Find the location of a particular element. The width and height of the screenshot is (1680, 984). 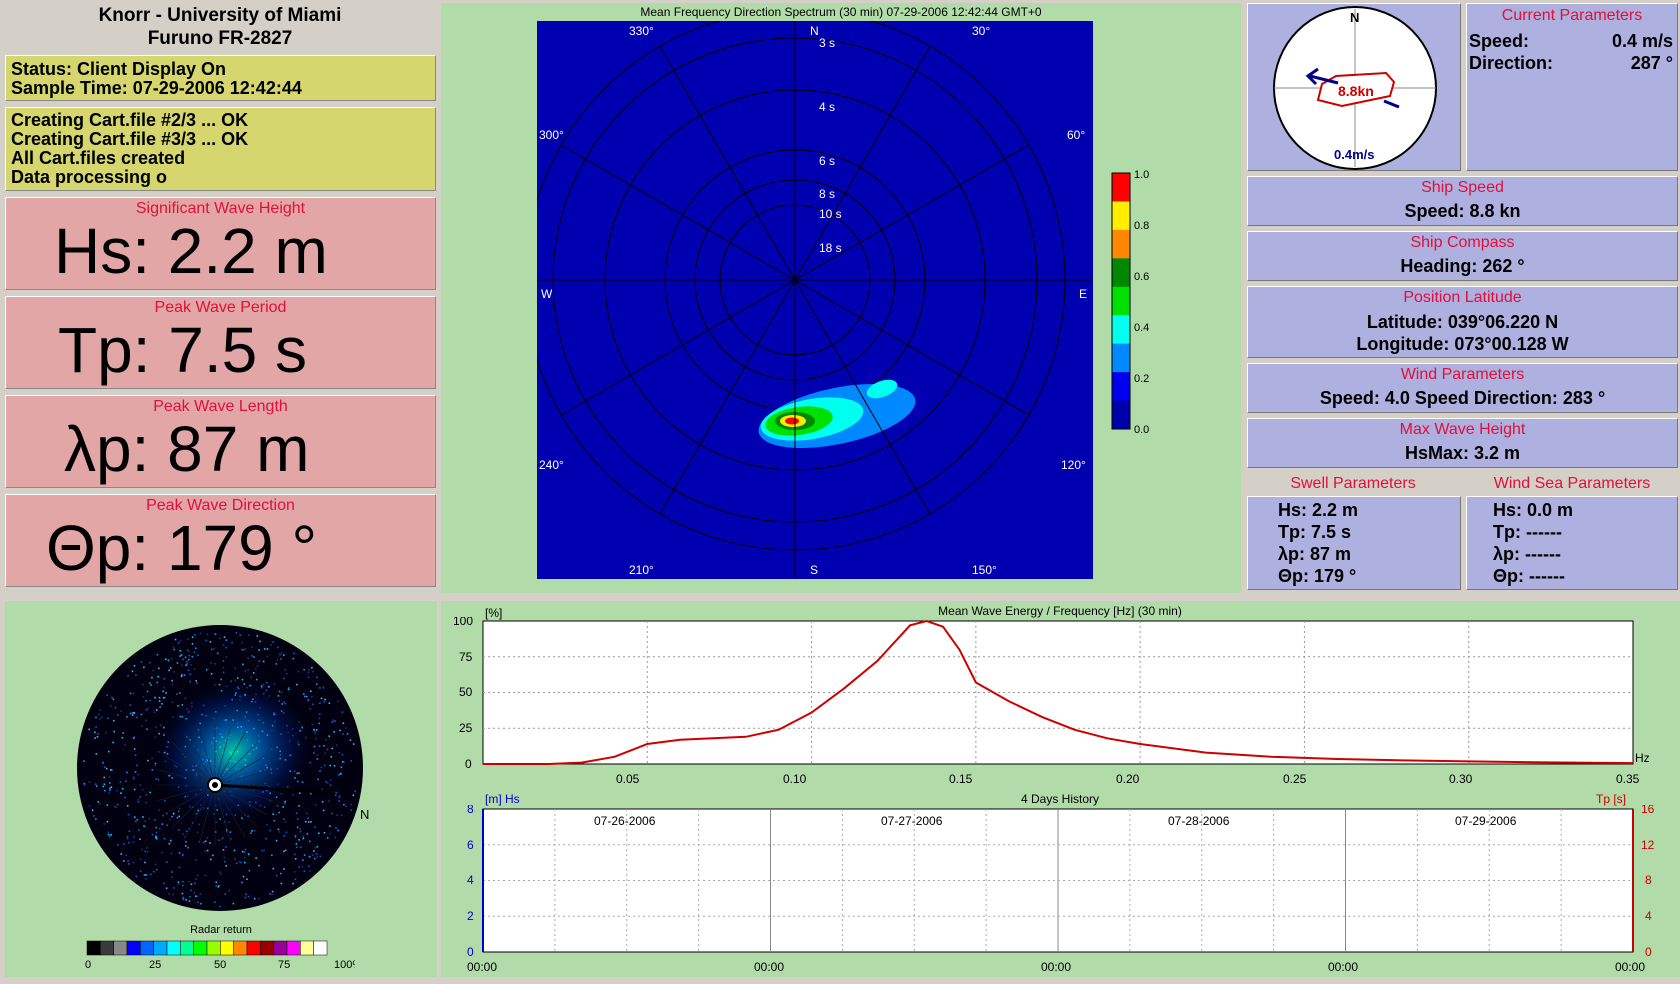

angle-label: 30° is located at coordinates (981, 31).